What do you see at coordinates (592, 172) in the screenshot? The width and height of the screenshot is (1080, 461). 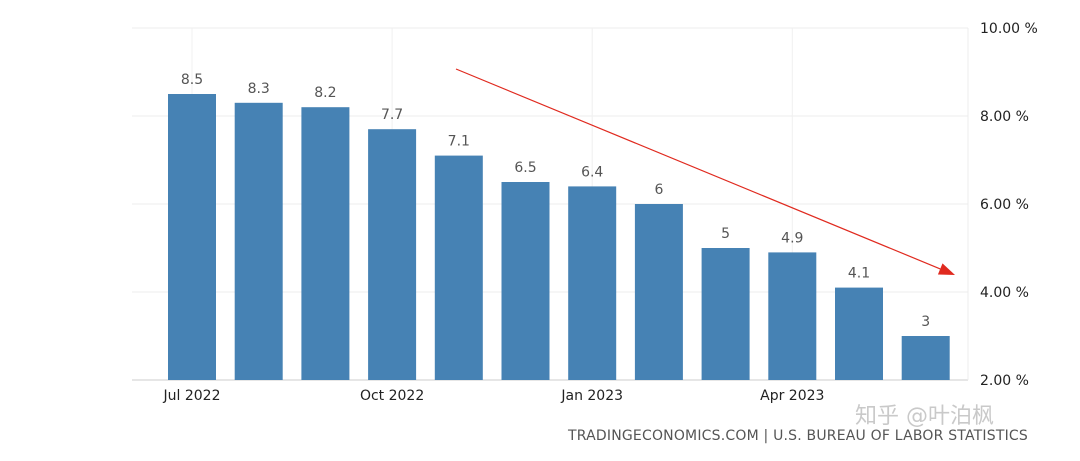 I see `bar-value-label: 6.4` at bounding box center [592, 172].